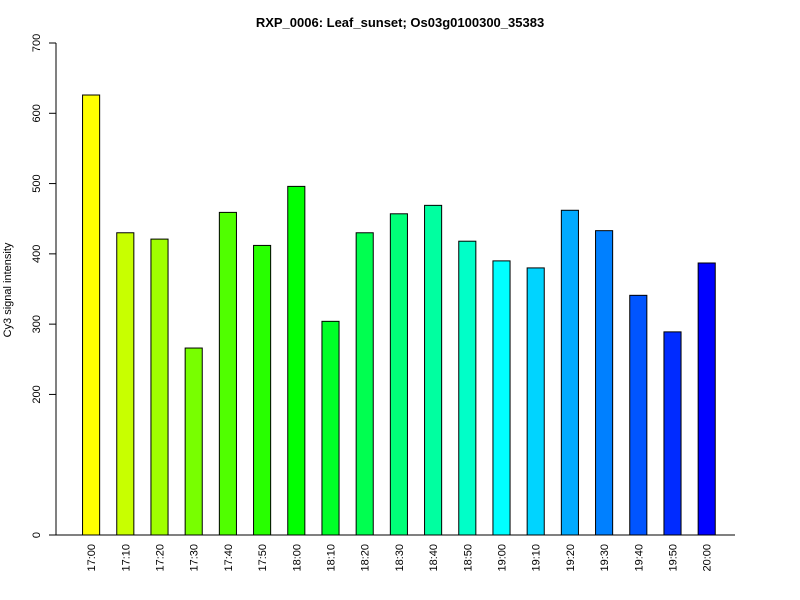  What do you see at coordinates (674, 558) in the screenshot?
I see `x-tick-label: 19:50` at bounding box center [674, 558].